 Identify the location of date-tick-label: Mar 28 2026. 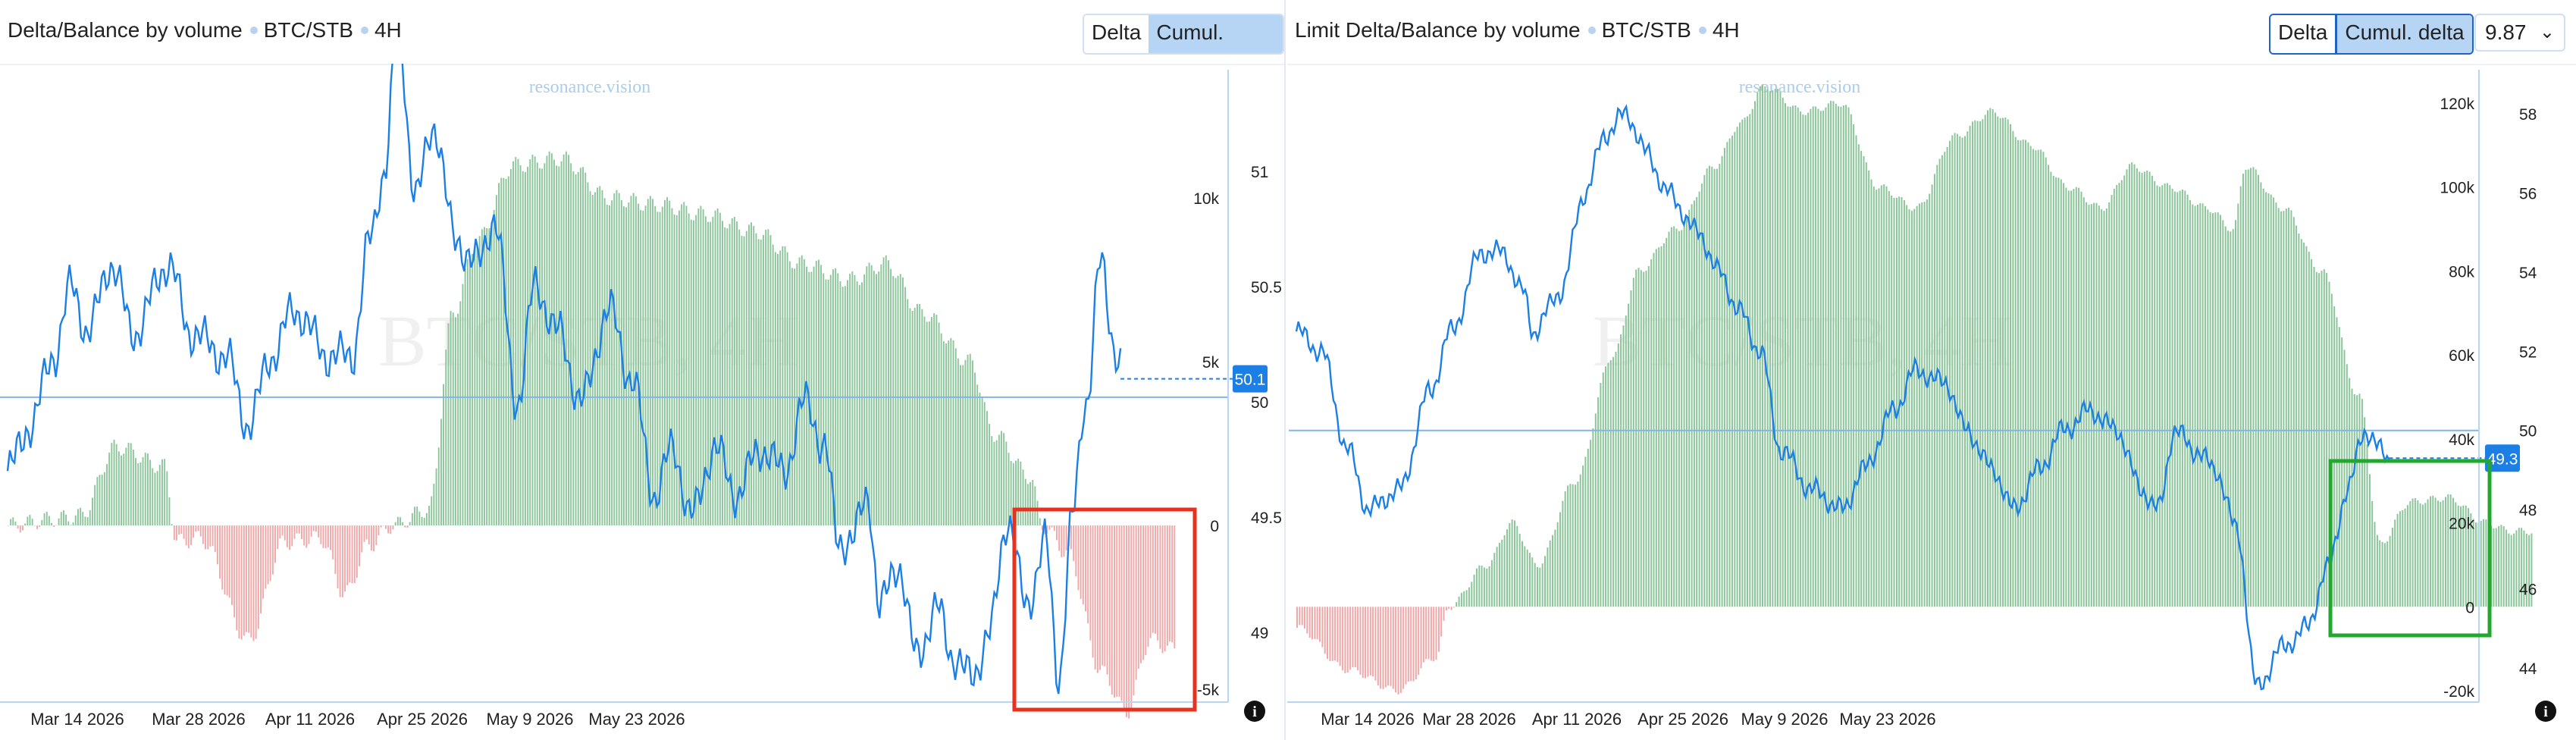
(199, 720).